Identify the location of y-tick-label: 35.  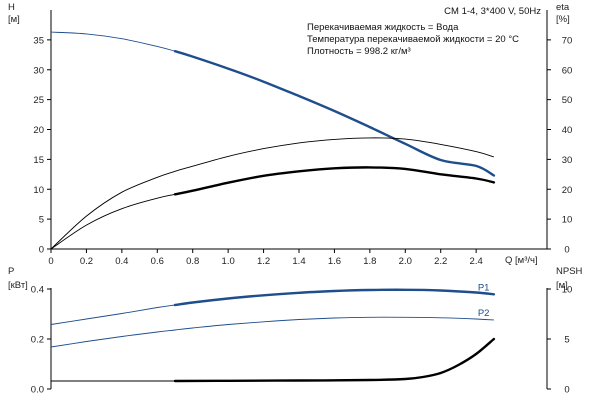
(38, 40).